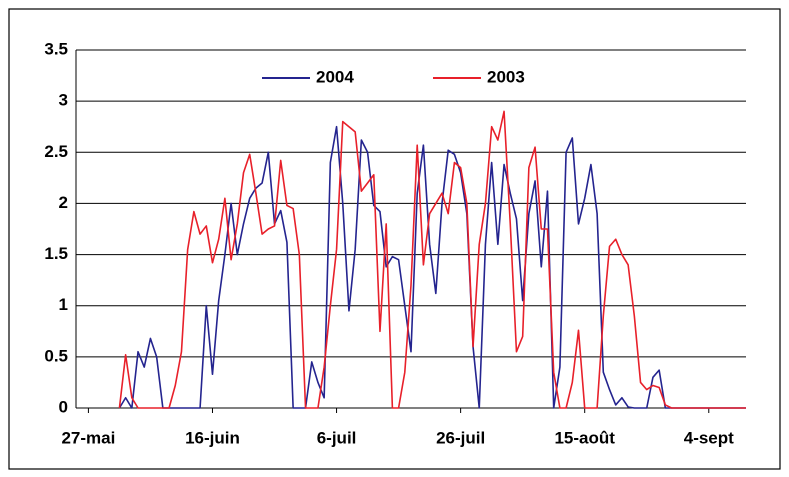  What do you see at coordinates (63, 202) in the screenshot?
I see `y-tick-label: 2` at bounding box center [63, 202].